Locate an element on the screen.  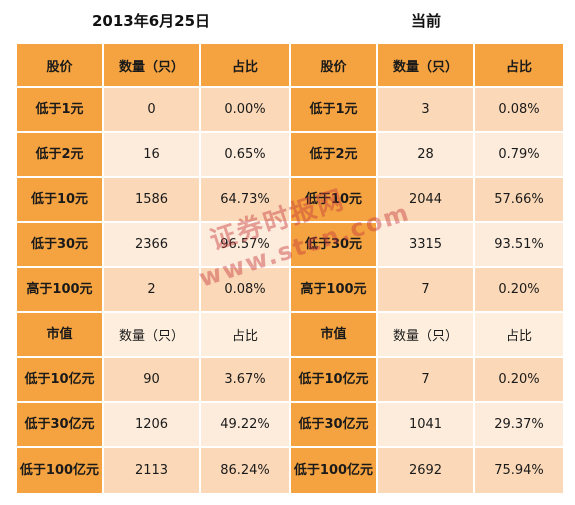
table-row: 低于10亿元 90 3.67% 低于10亿元 7 0.20% is located at coordinates (290, 379).